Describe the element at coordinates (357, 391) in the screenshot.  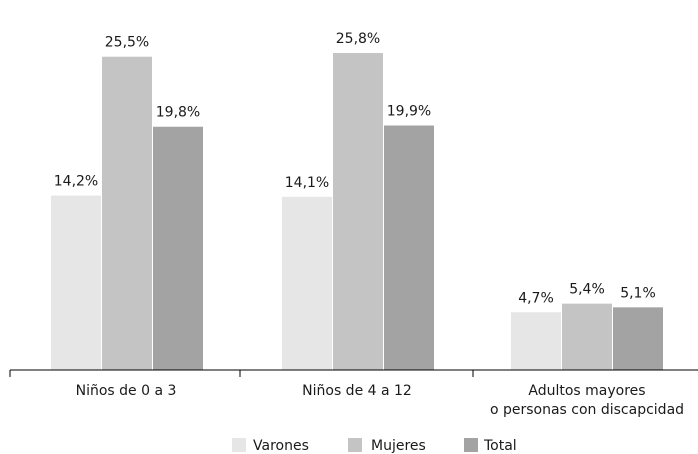
I see `category-label: Niños de 4 a 12` at that location.